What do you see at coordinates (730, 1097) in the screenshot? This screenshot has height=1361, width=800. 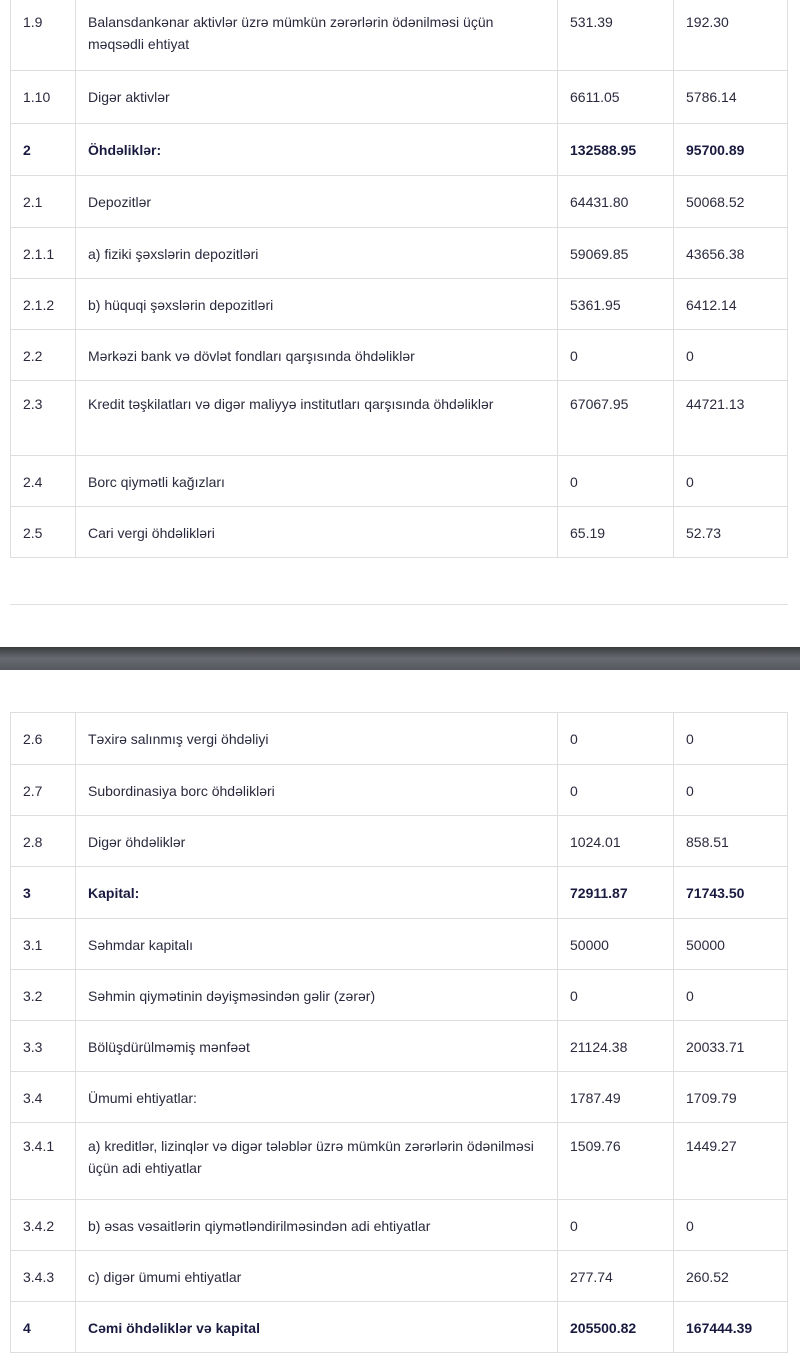 I see `value-previous: 1709.79` at bounding box center [730, 1097].